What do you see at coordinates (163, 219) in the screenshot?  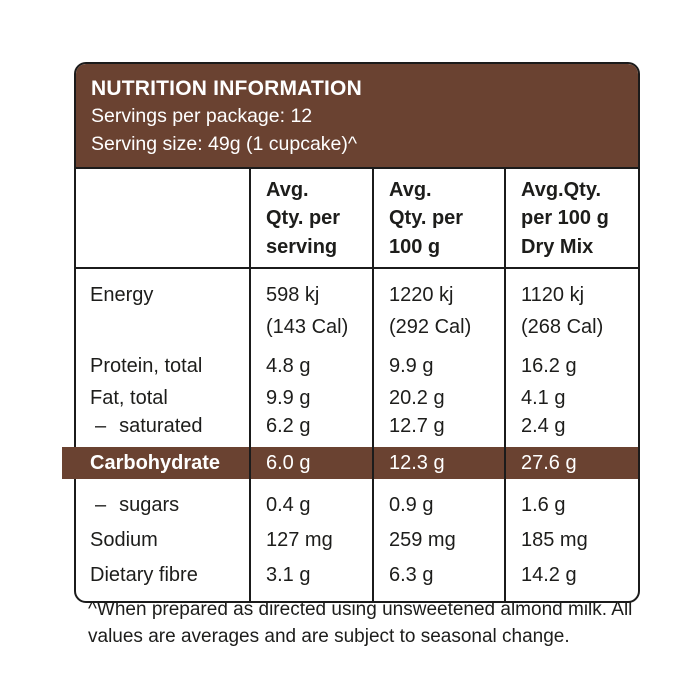 I see `header-cell-empty` at bounding box center [163, 219].